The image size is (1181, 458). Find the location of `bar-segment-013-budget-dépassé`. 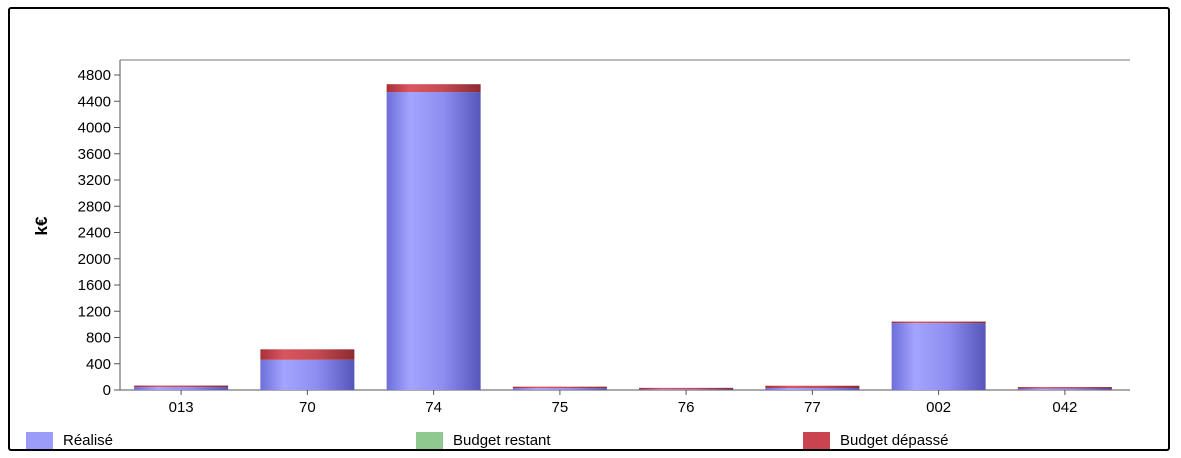

bar-segment-013-budget-dépassé is located at coordinates (181, 386).